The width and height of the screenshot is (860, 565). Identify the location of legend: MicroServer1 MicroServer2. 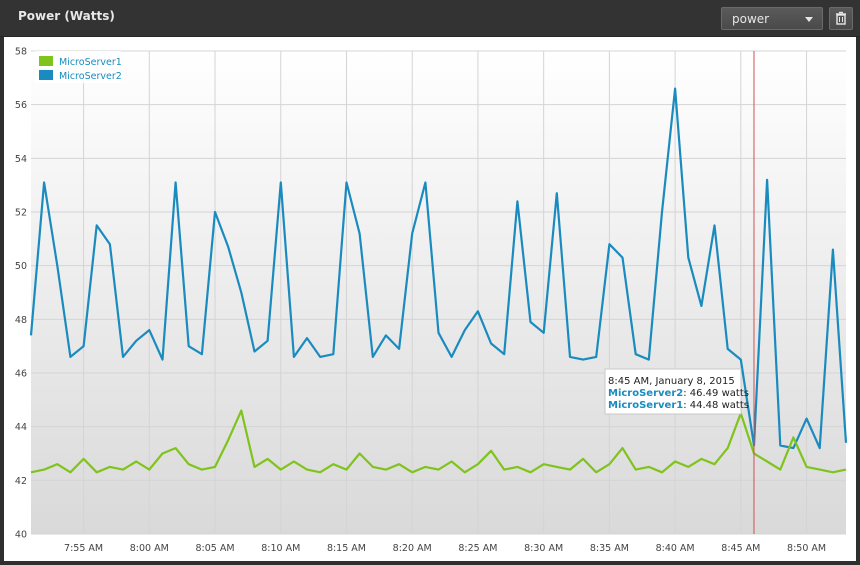
(78, 67).